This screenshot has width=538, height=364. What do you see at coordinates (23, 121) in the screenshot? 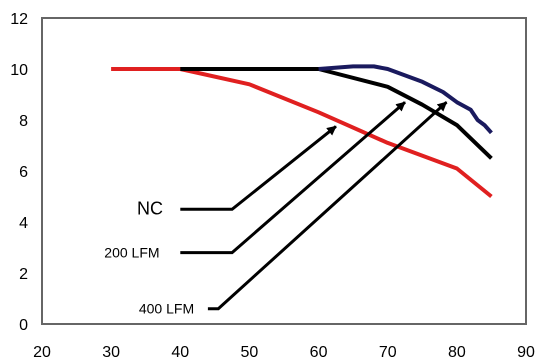
I see `y-tick-label: 8` at bounding box center [23, 121].